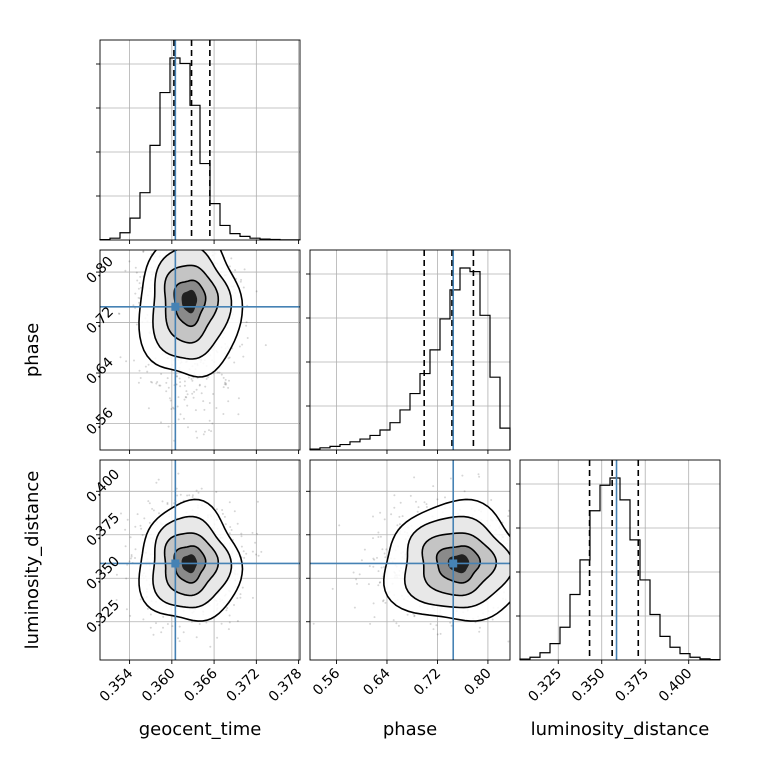 The width and height of the screenshot is (760, 760). Describe the element at coordinates (104, 486) in the screenshot. I see `ytick-label: 0.400` at that location.